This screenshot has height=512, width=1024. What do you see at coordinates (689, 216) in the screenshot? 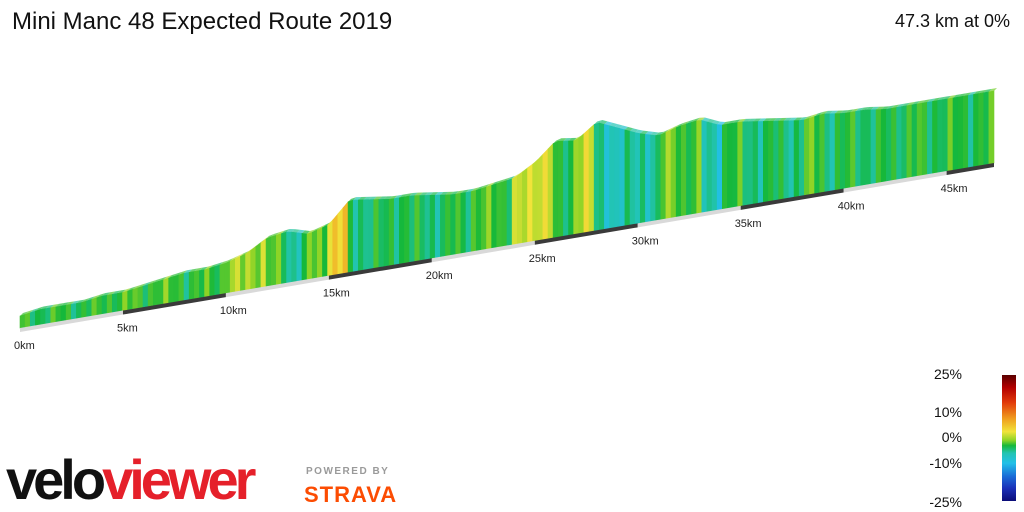
I see `base-band-segment` at bounding box center [689, 216].